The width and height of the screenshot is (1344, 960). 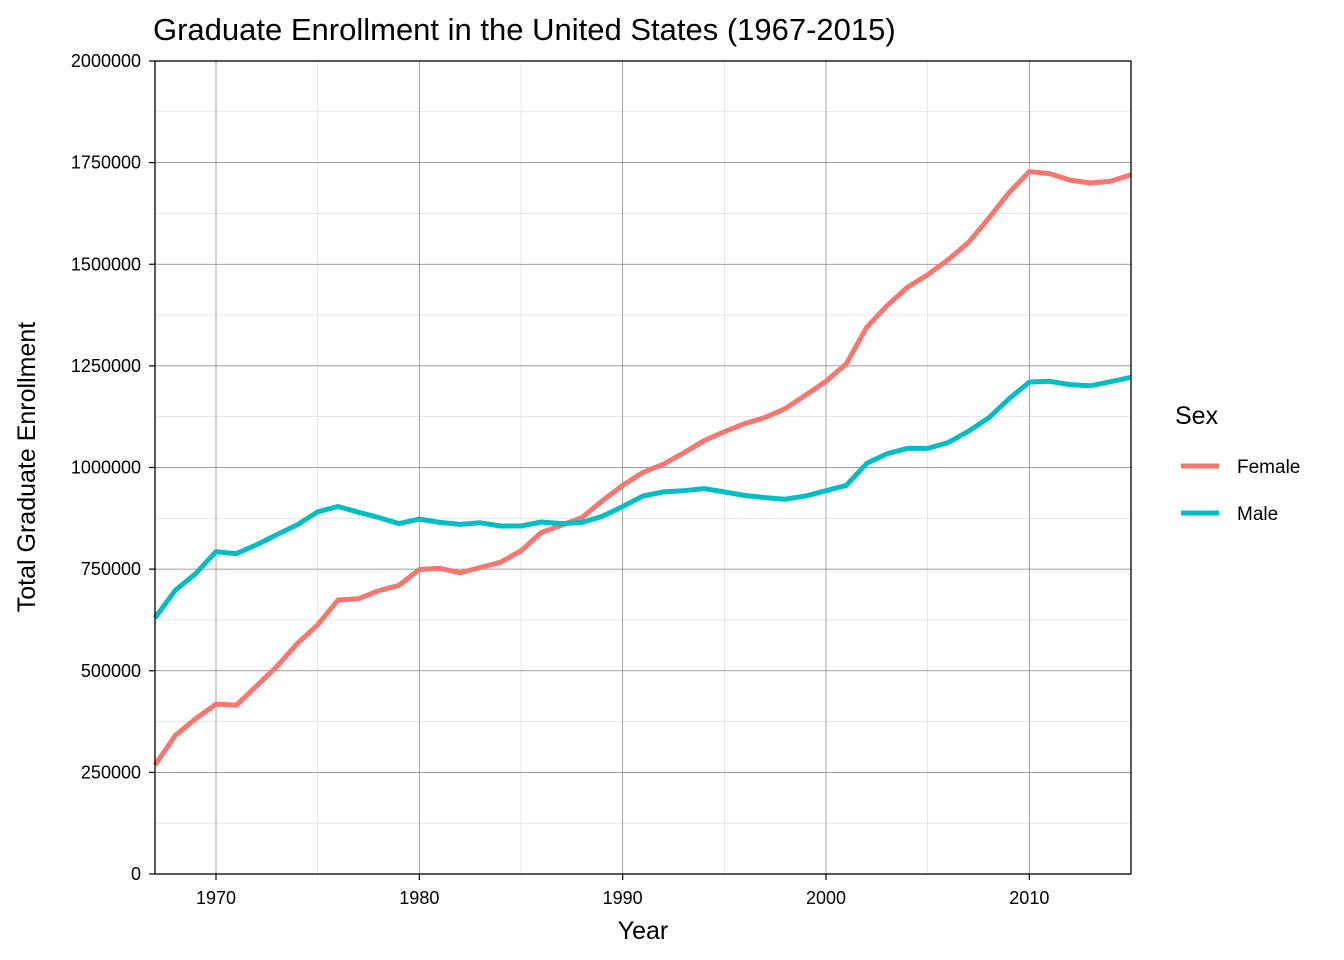 What do you see at coordinates (623, 898) in the screenshot?
I see `x-tick-label: 1990` at bounding box center [623, 898].